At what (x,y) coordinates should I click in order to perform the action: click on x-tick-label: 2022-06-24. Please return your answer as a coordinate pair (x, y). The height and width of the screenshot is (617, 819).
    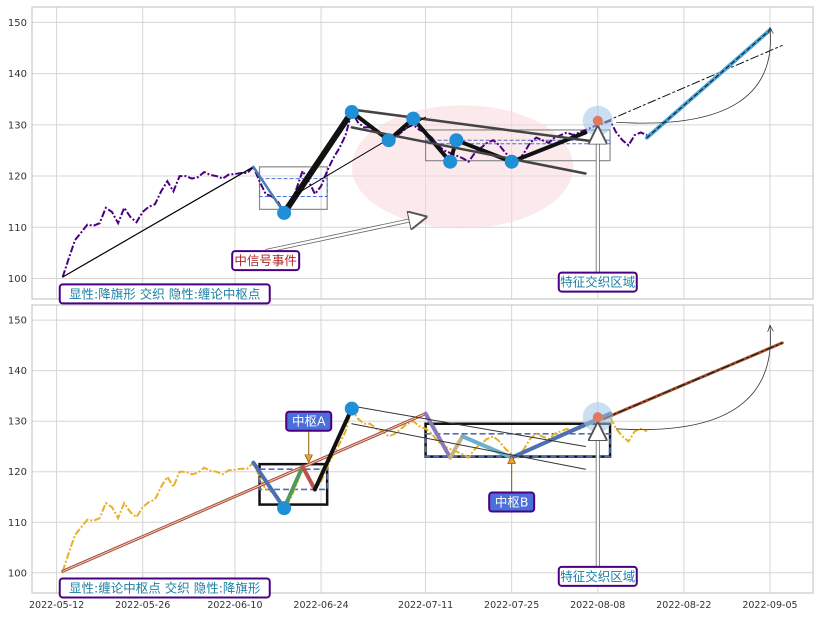
    Looking at the image, I should click on (320, 605).